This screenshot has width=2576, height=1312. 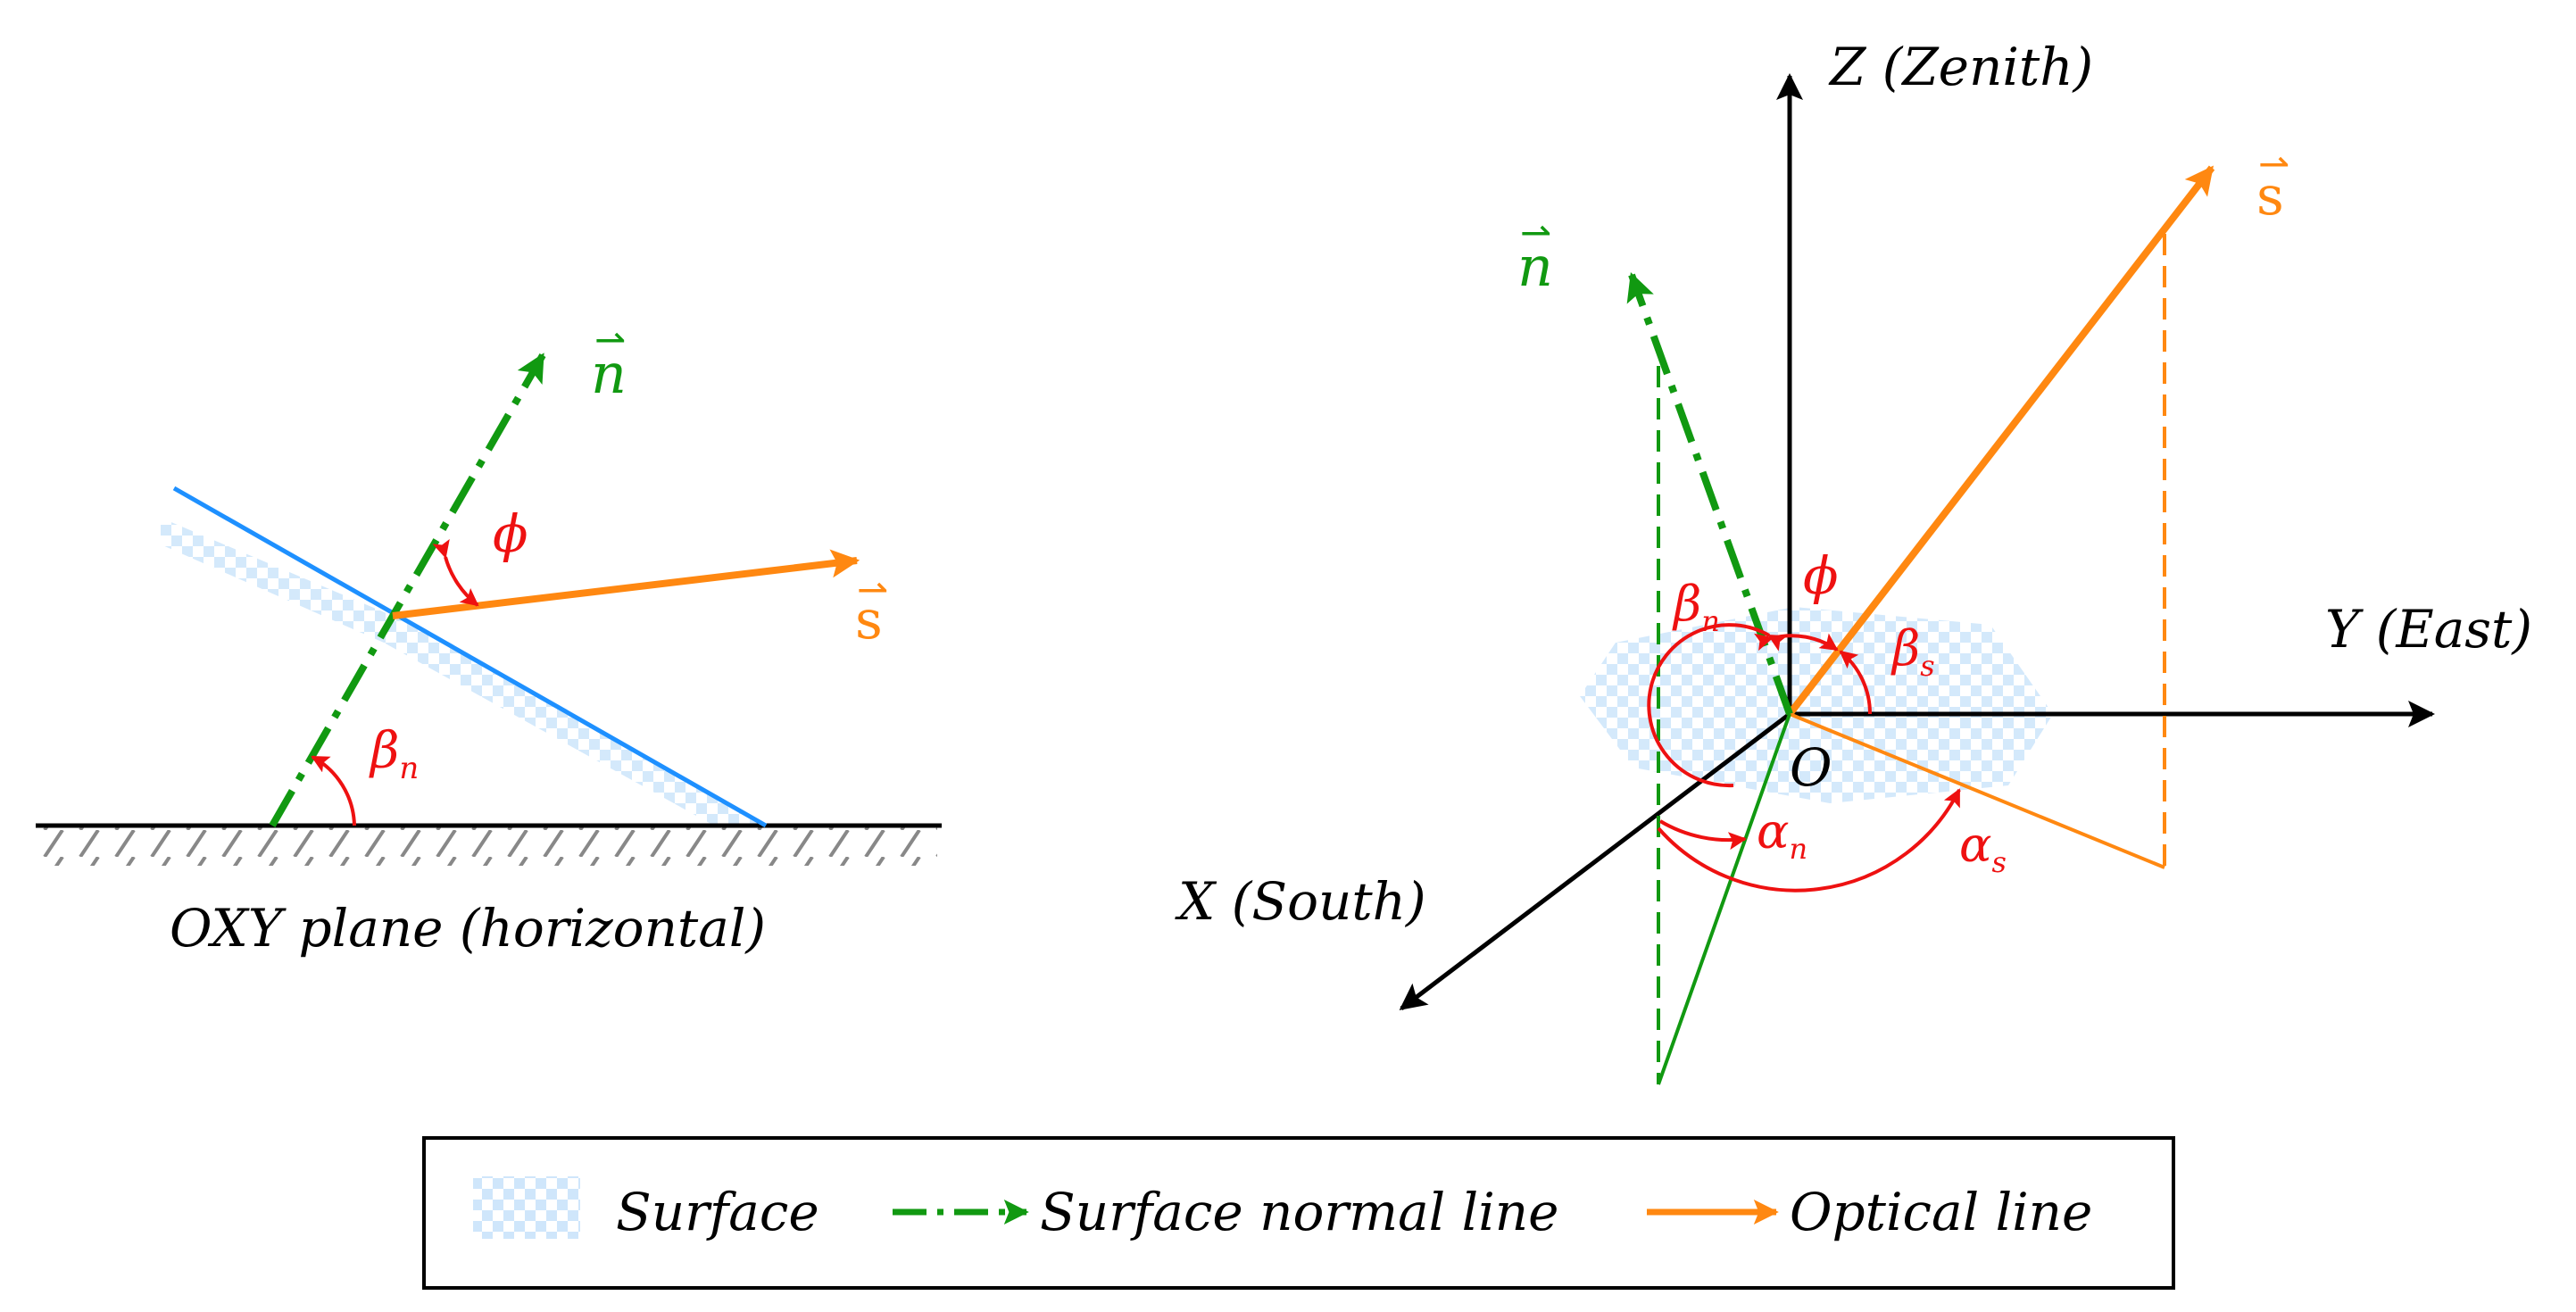 I want to click on z-axis-label: Z (Zenith), so click(x=1960, y=67).